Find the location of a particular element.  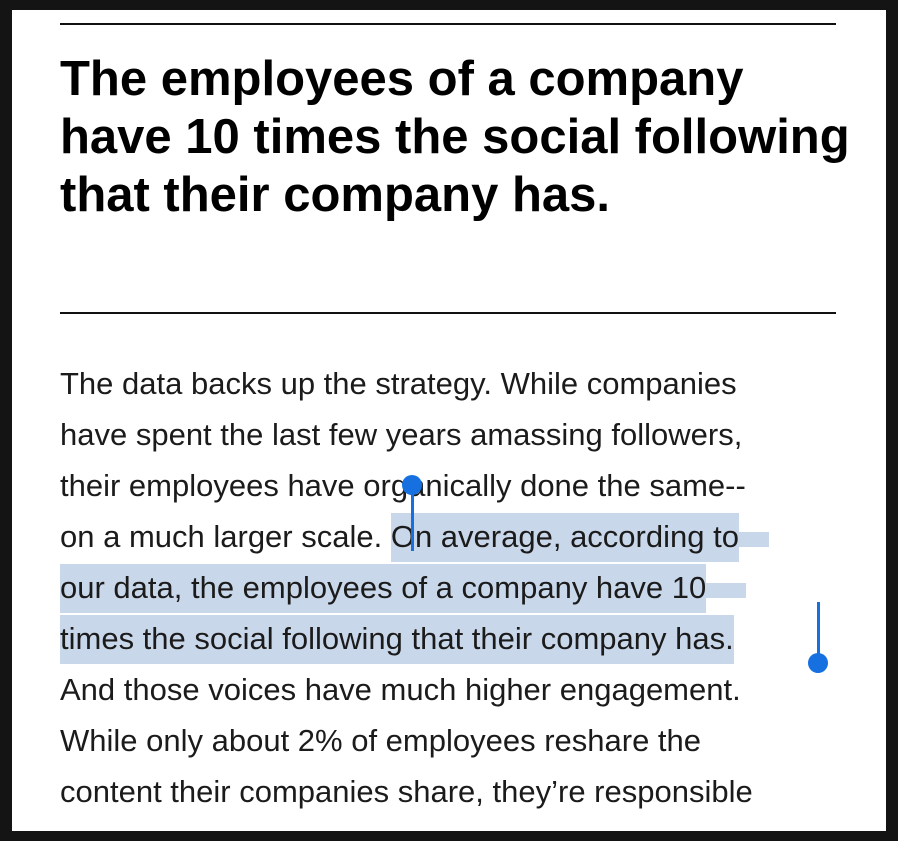

selected-text: On average, according to is located at coordinates (564, 537).